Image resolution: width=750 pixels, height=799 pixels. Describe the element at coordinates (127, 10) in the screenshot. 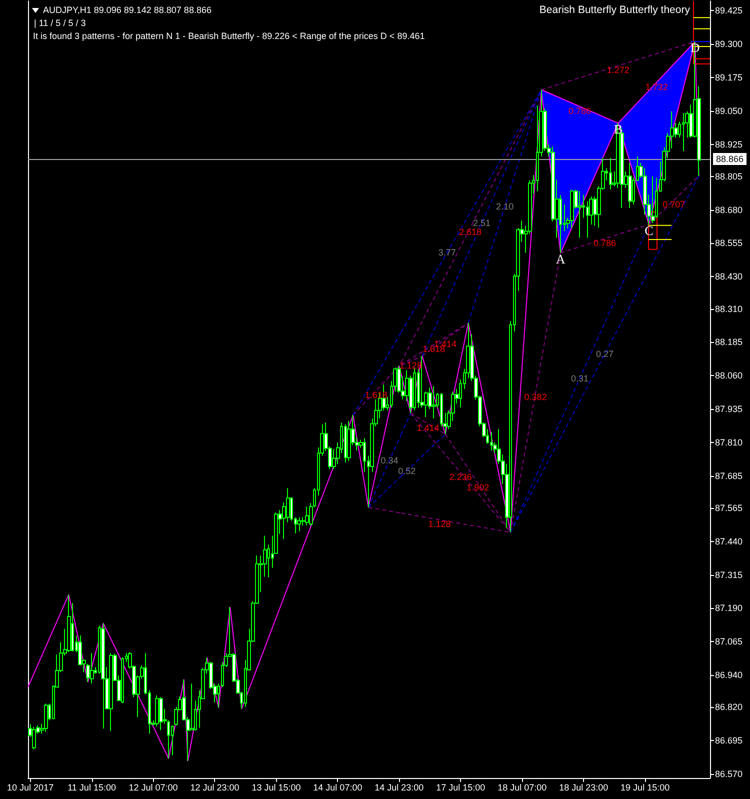

I see `chart-title: AUDJPY,H1 89.096 89.142 88.807 88.866` at that location.